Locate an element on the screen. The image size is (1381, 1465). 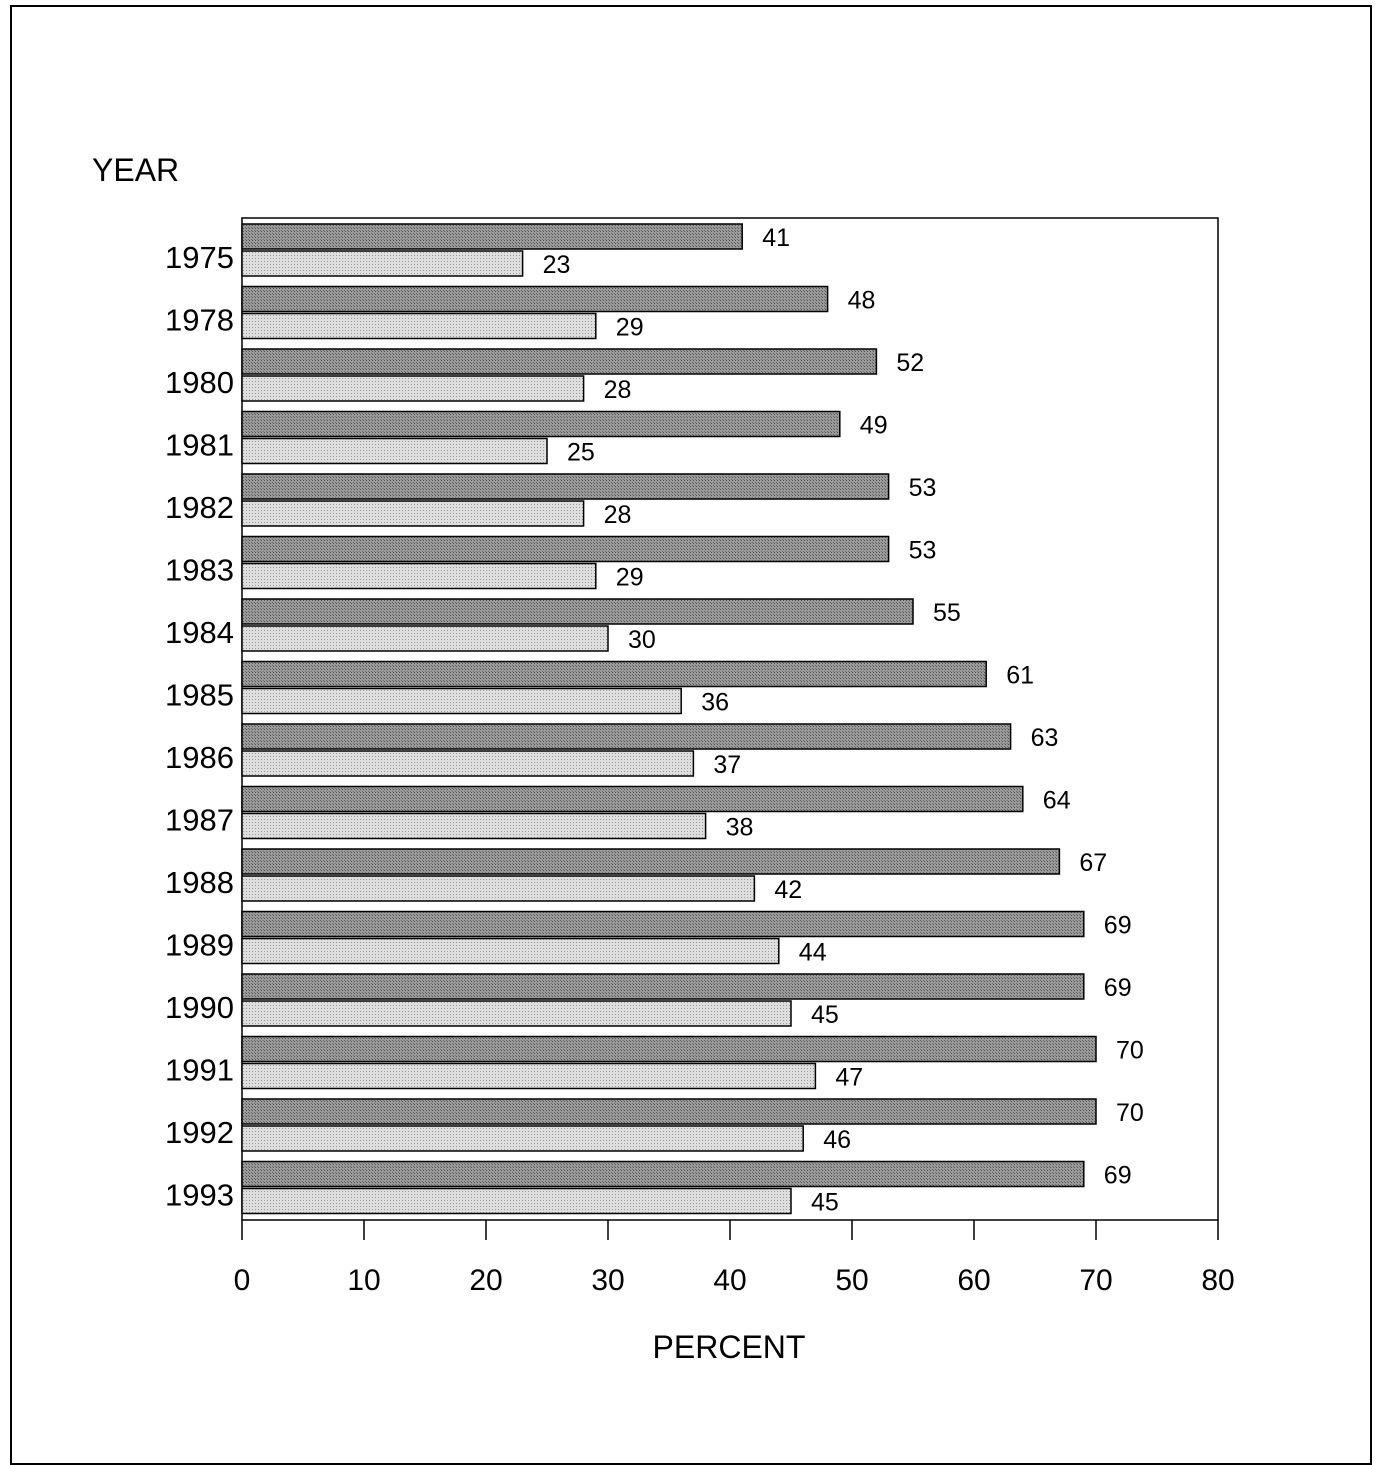
x-tick-label: 40 is located at coordinates (729, 1280).